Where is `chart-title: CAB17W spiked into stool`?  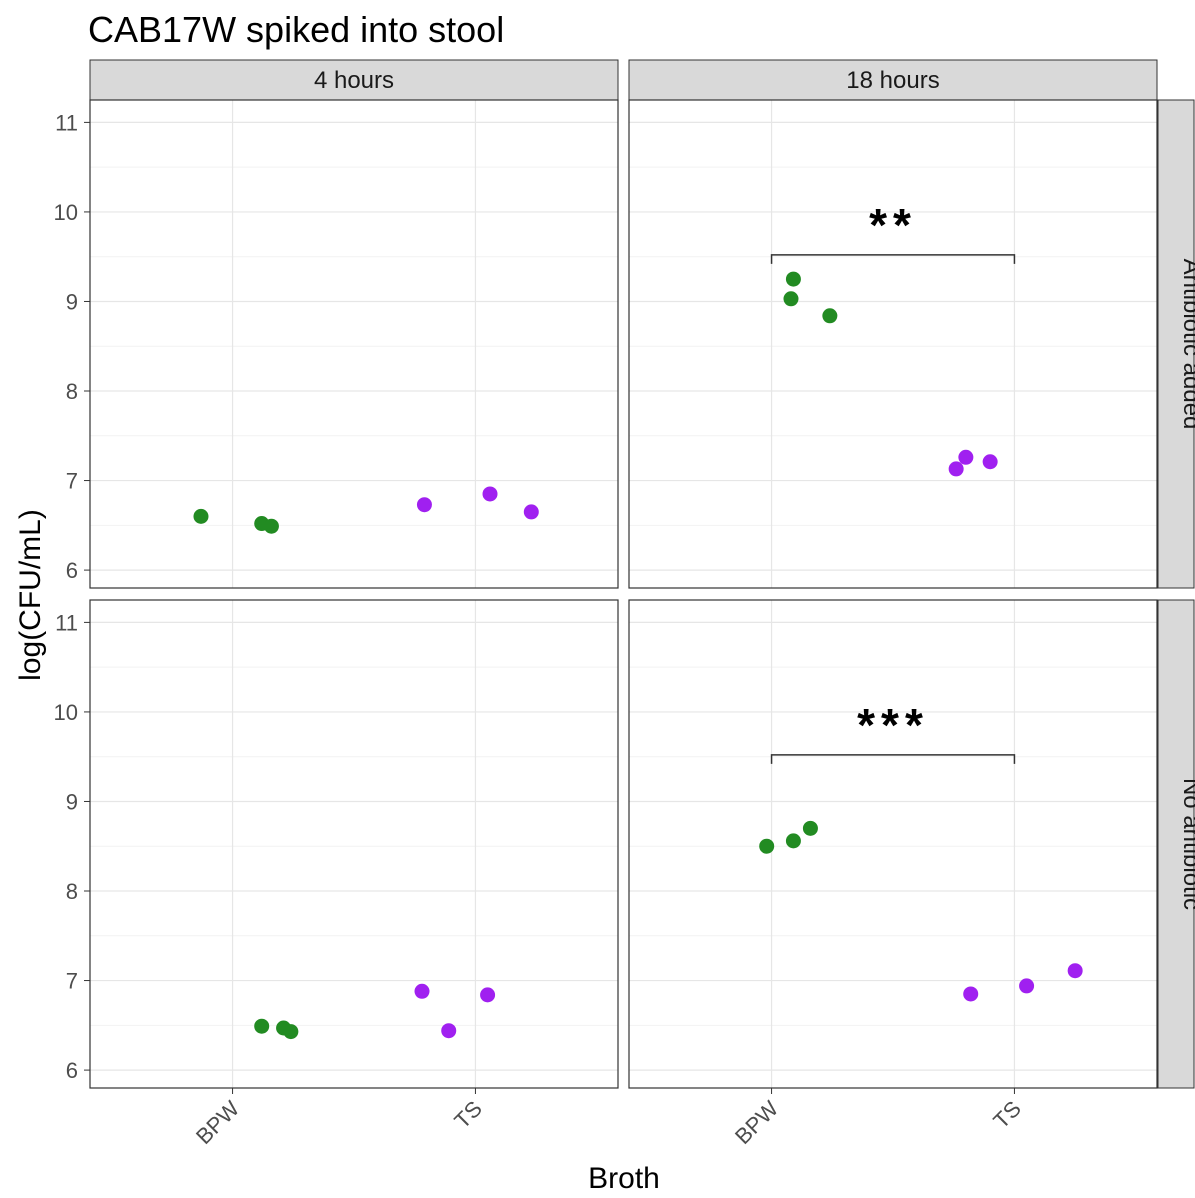
chart-title: CAB17W spiked into stool is located at coordinates (296, 29).